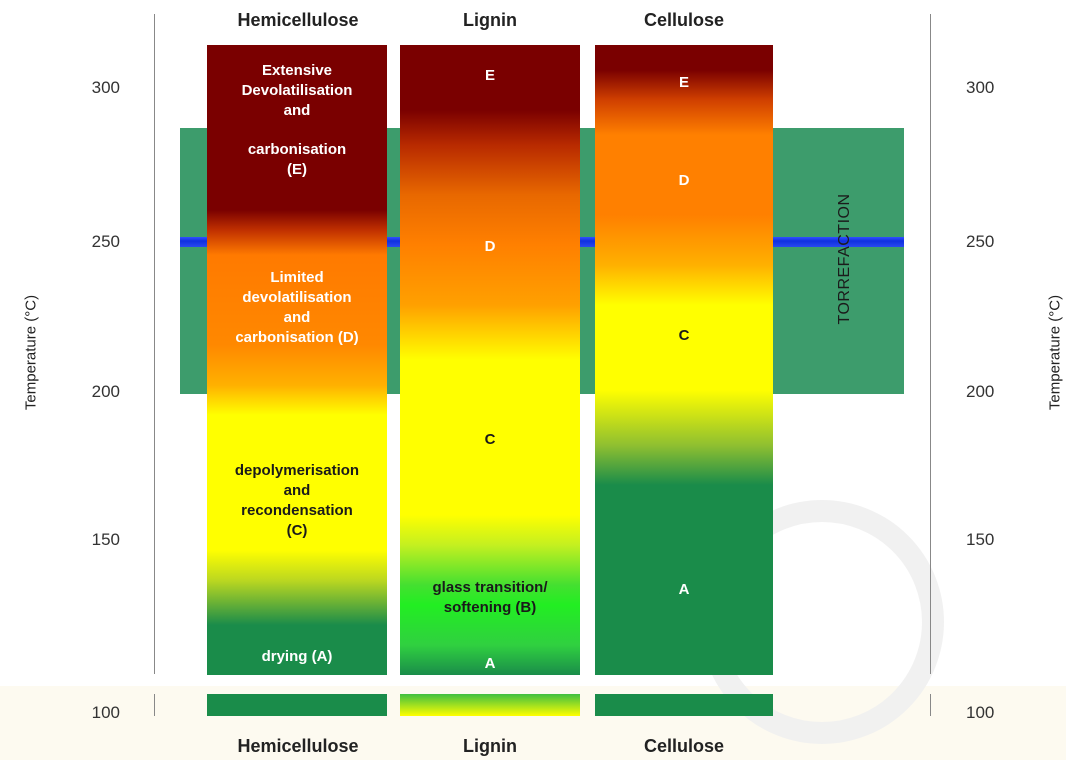  Describe the element at coordinates (980, 241) in the screenshot. I see `tick-250-right: 250` at that location.